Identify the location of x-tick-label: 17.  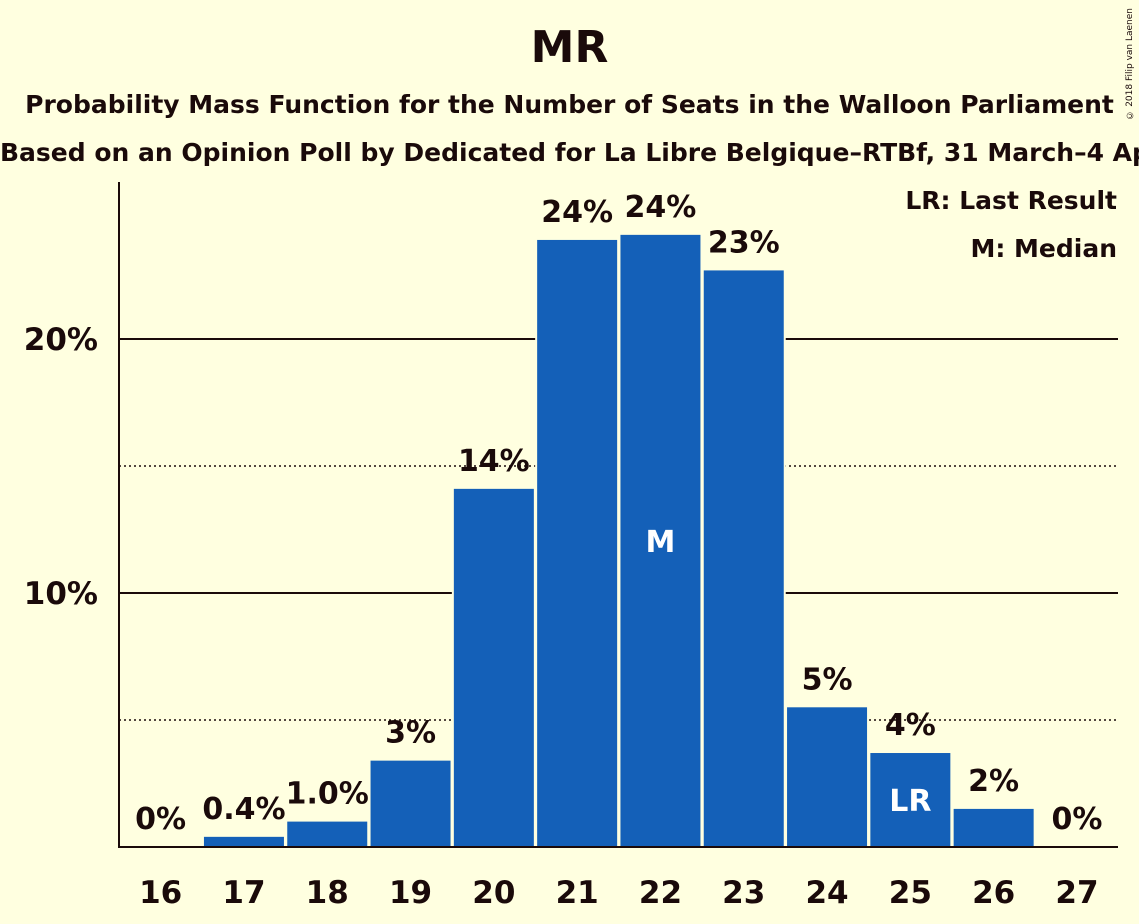
(243, 893).